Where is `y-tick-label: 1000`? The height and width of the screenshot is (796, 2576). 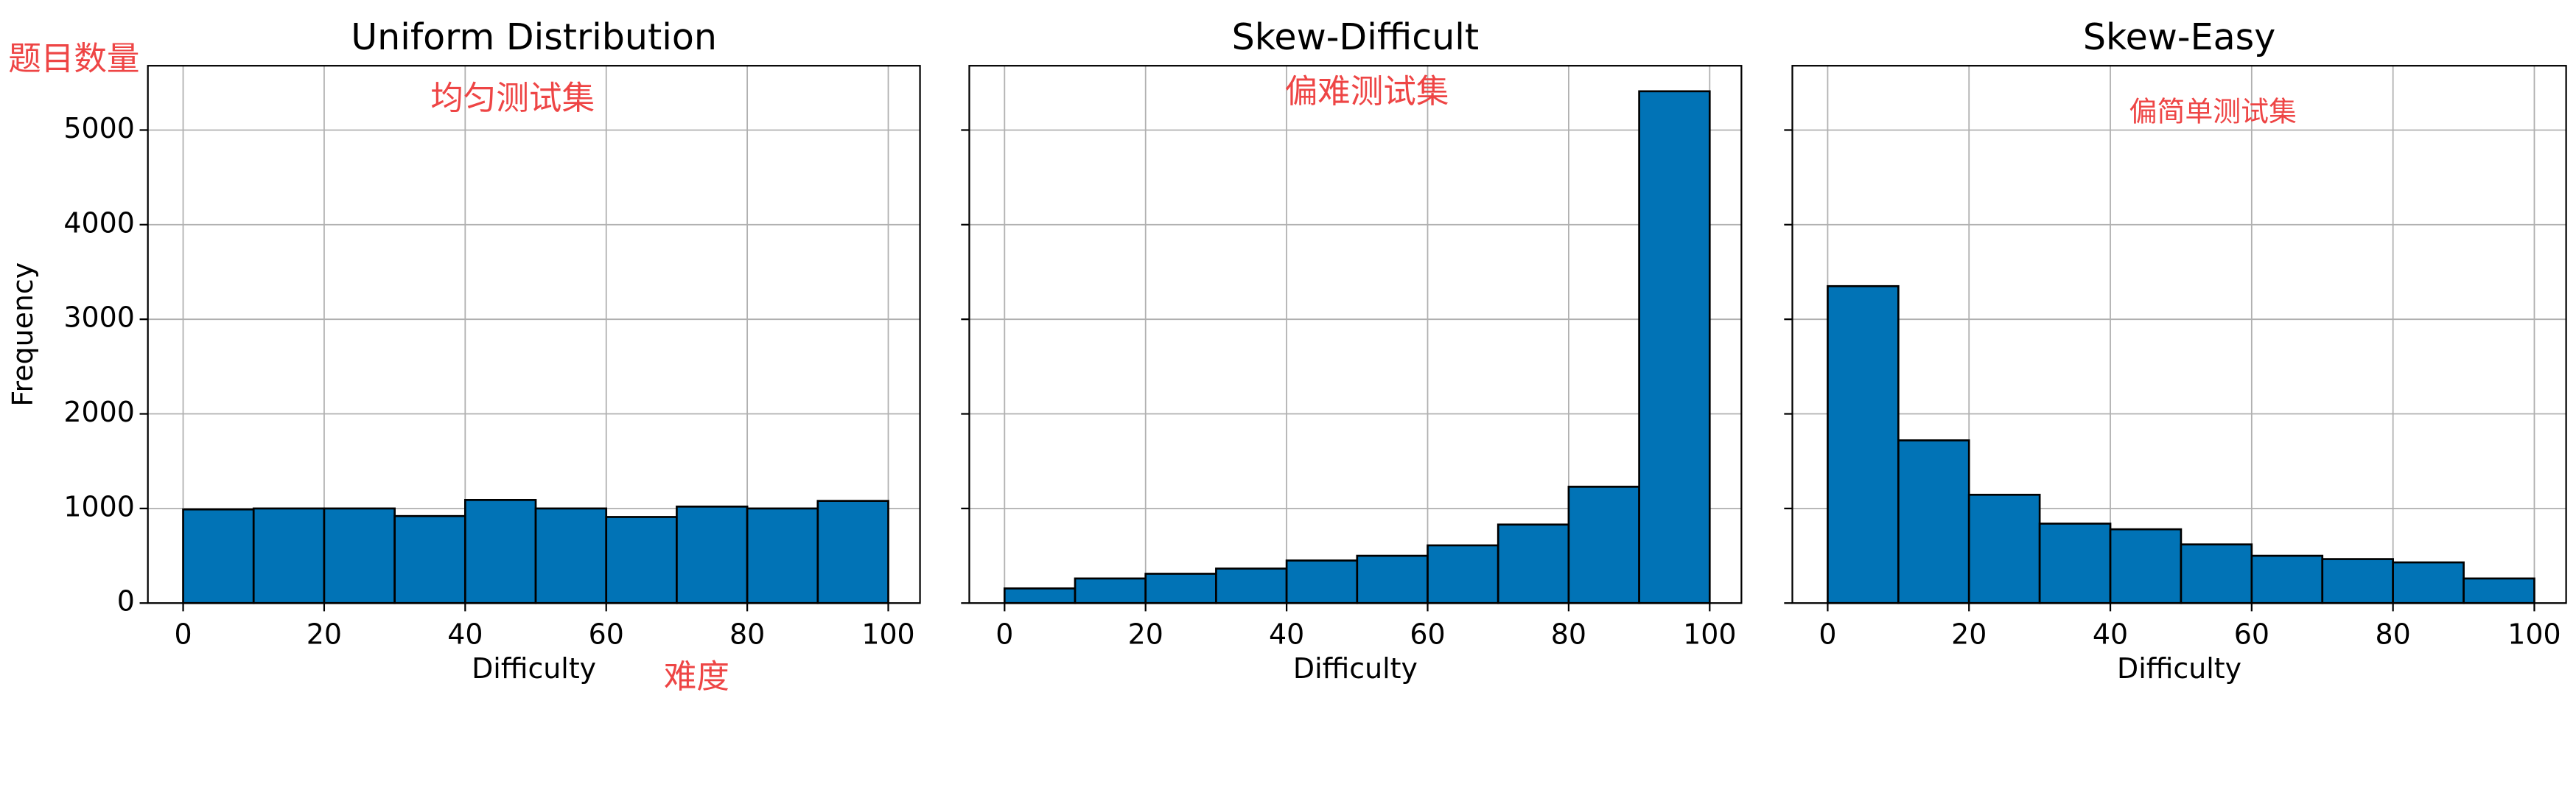
y-tick-label: 1000 is located at coordinates (98, 507).